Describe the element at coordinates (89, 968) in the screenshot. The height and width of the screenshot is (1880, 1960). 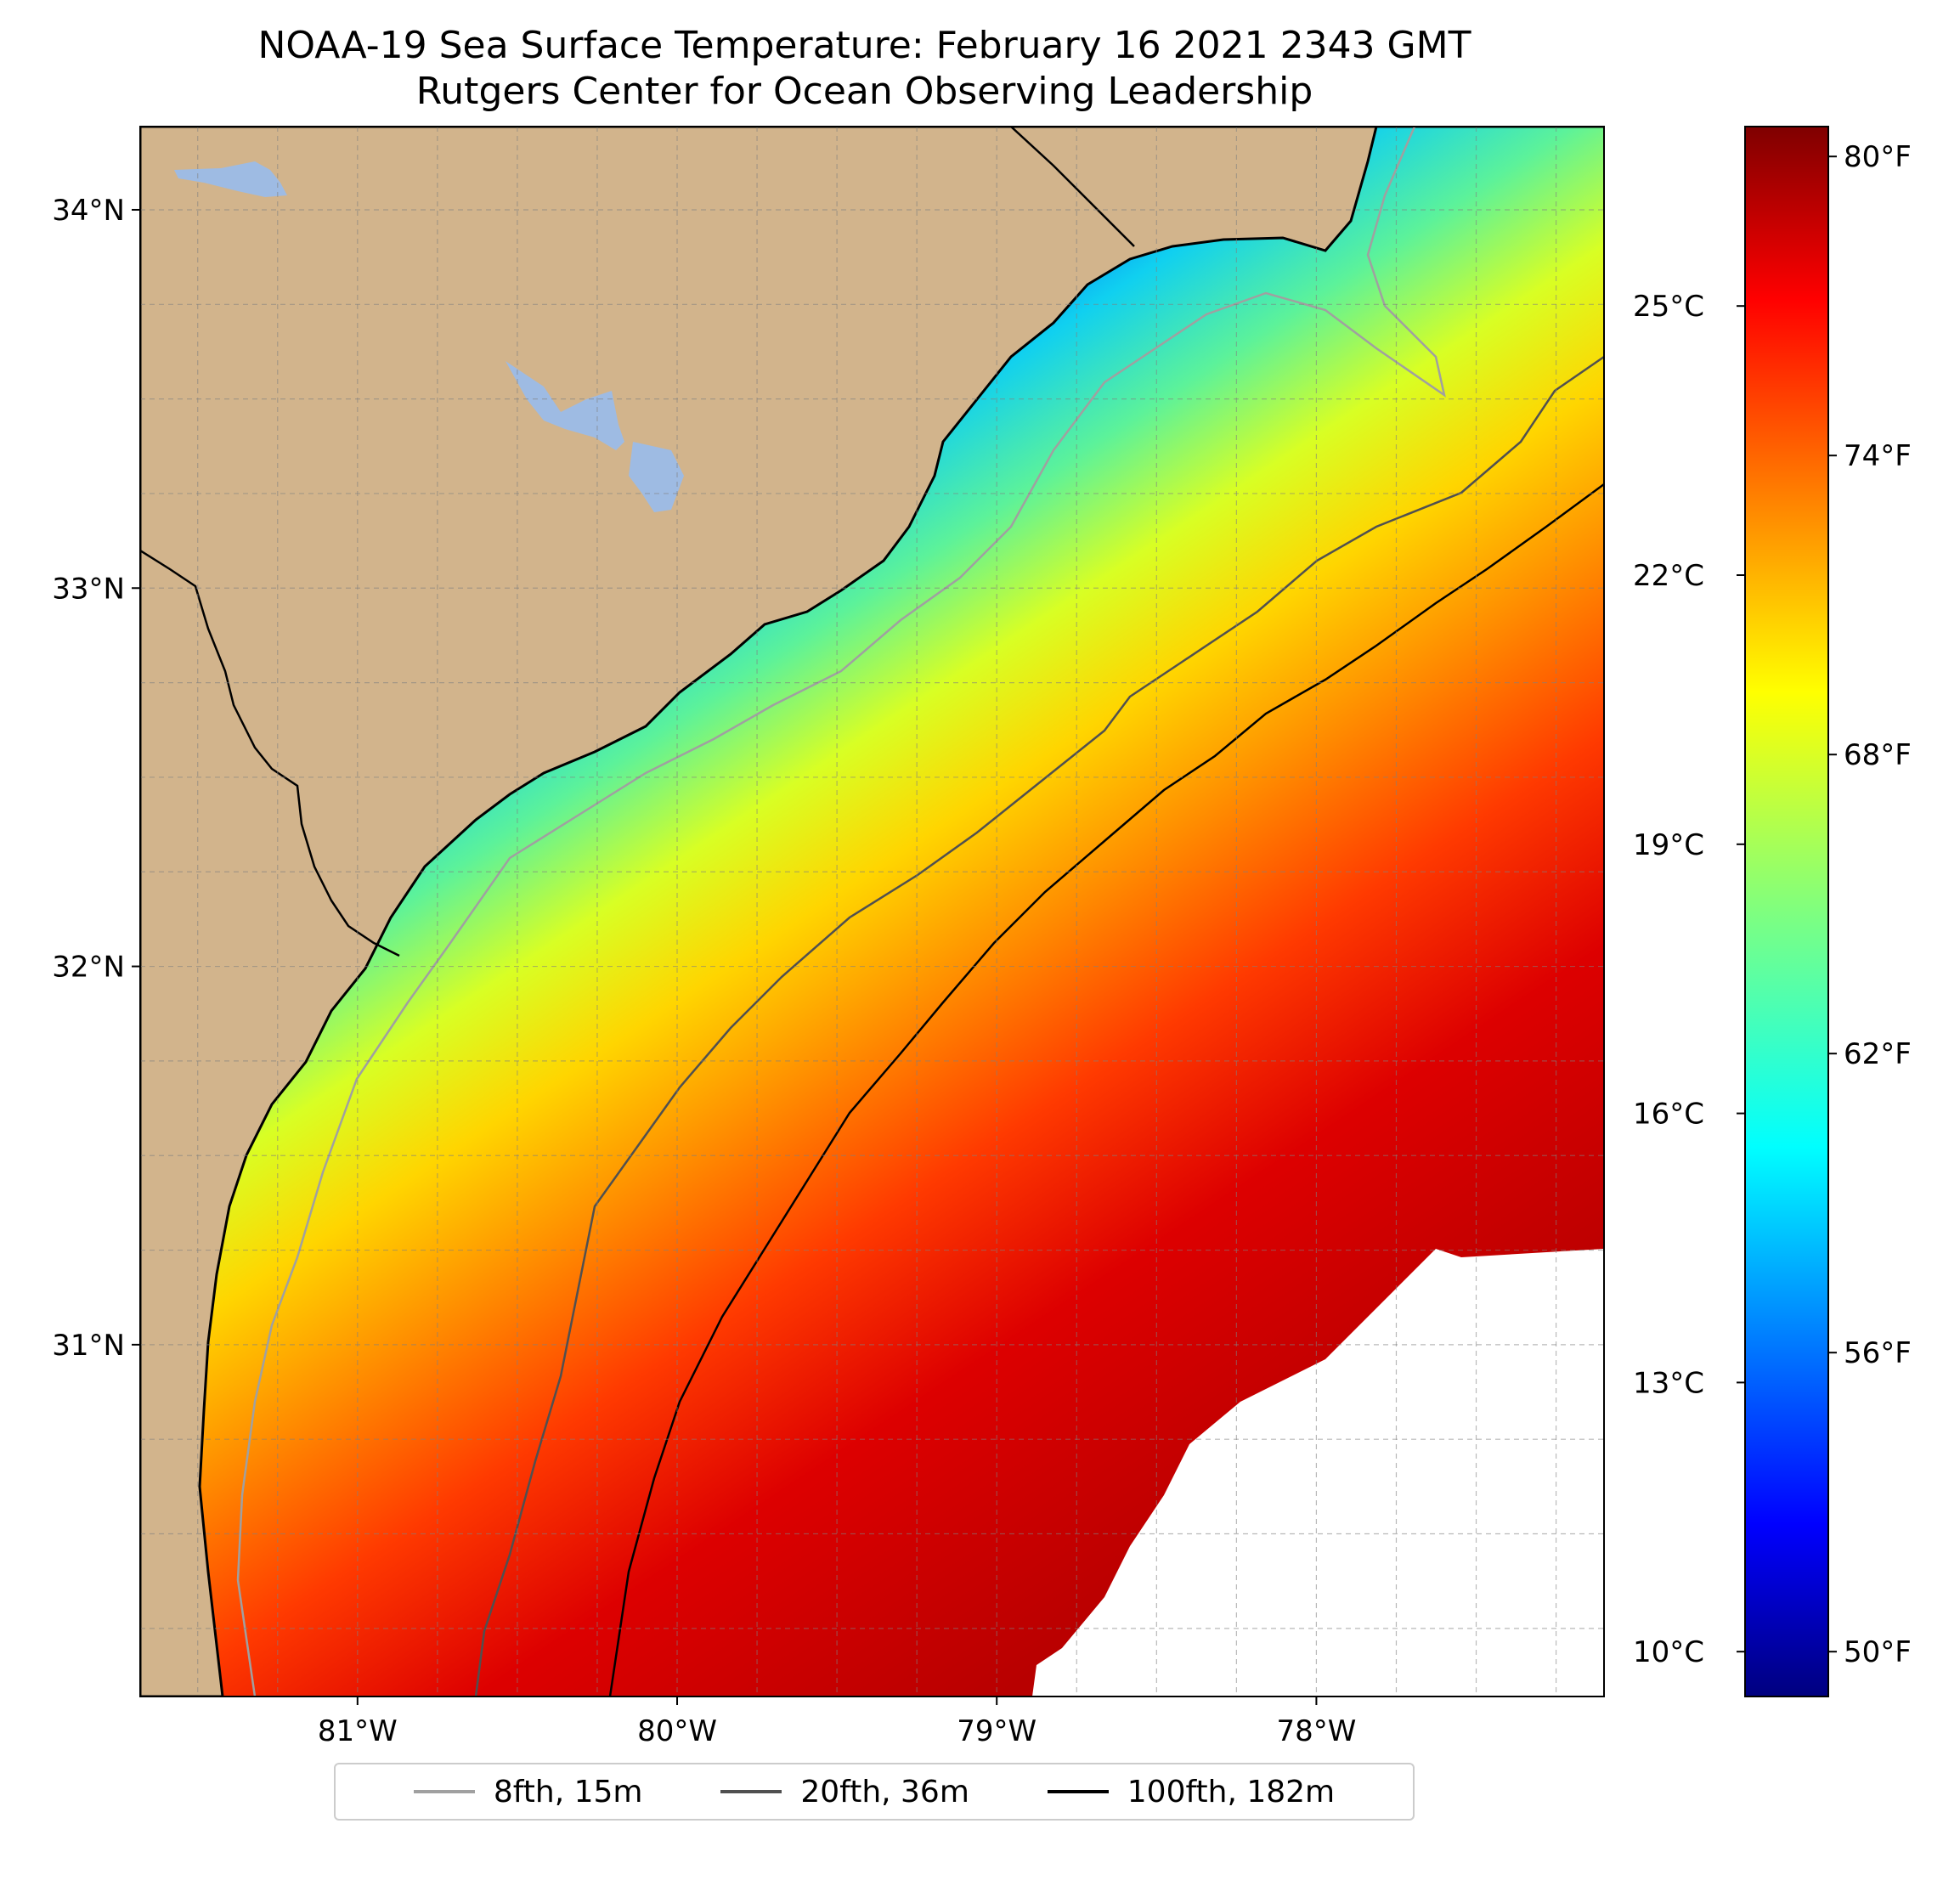
I see `lat-tick-label: 32°N` at that location.